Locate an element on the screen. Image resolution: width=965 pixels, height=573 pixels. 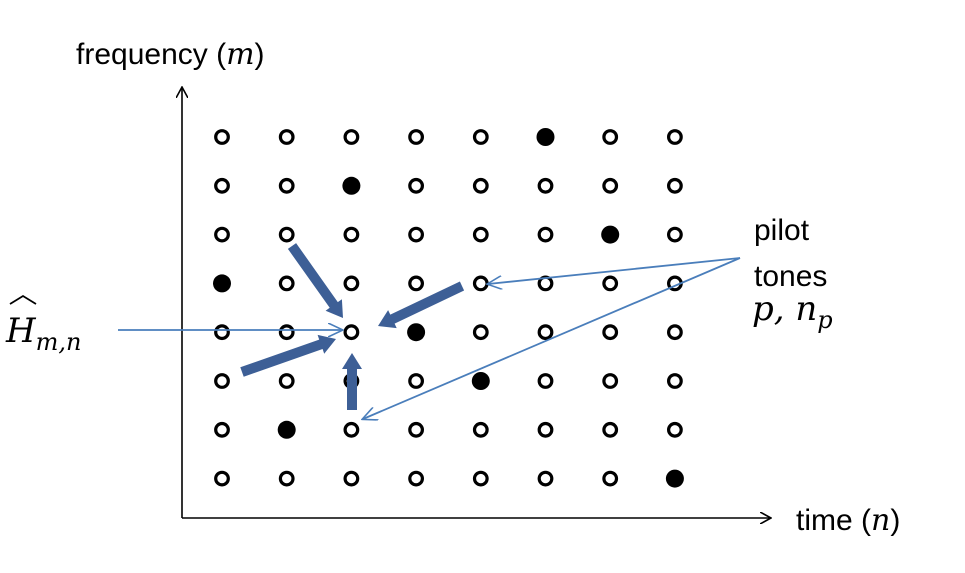
interpolation-arrow-upper-left is located at coordinates (315, 280).